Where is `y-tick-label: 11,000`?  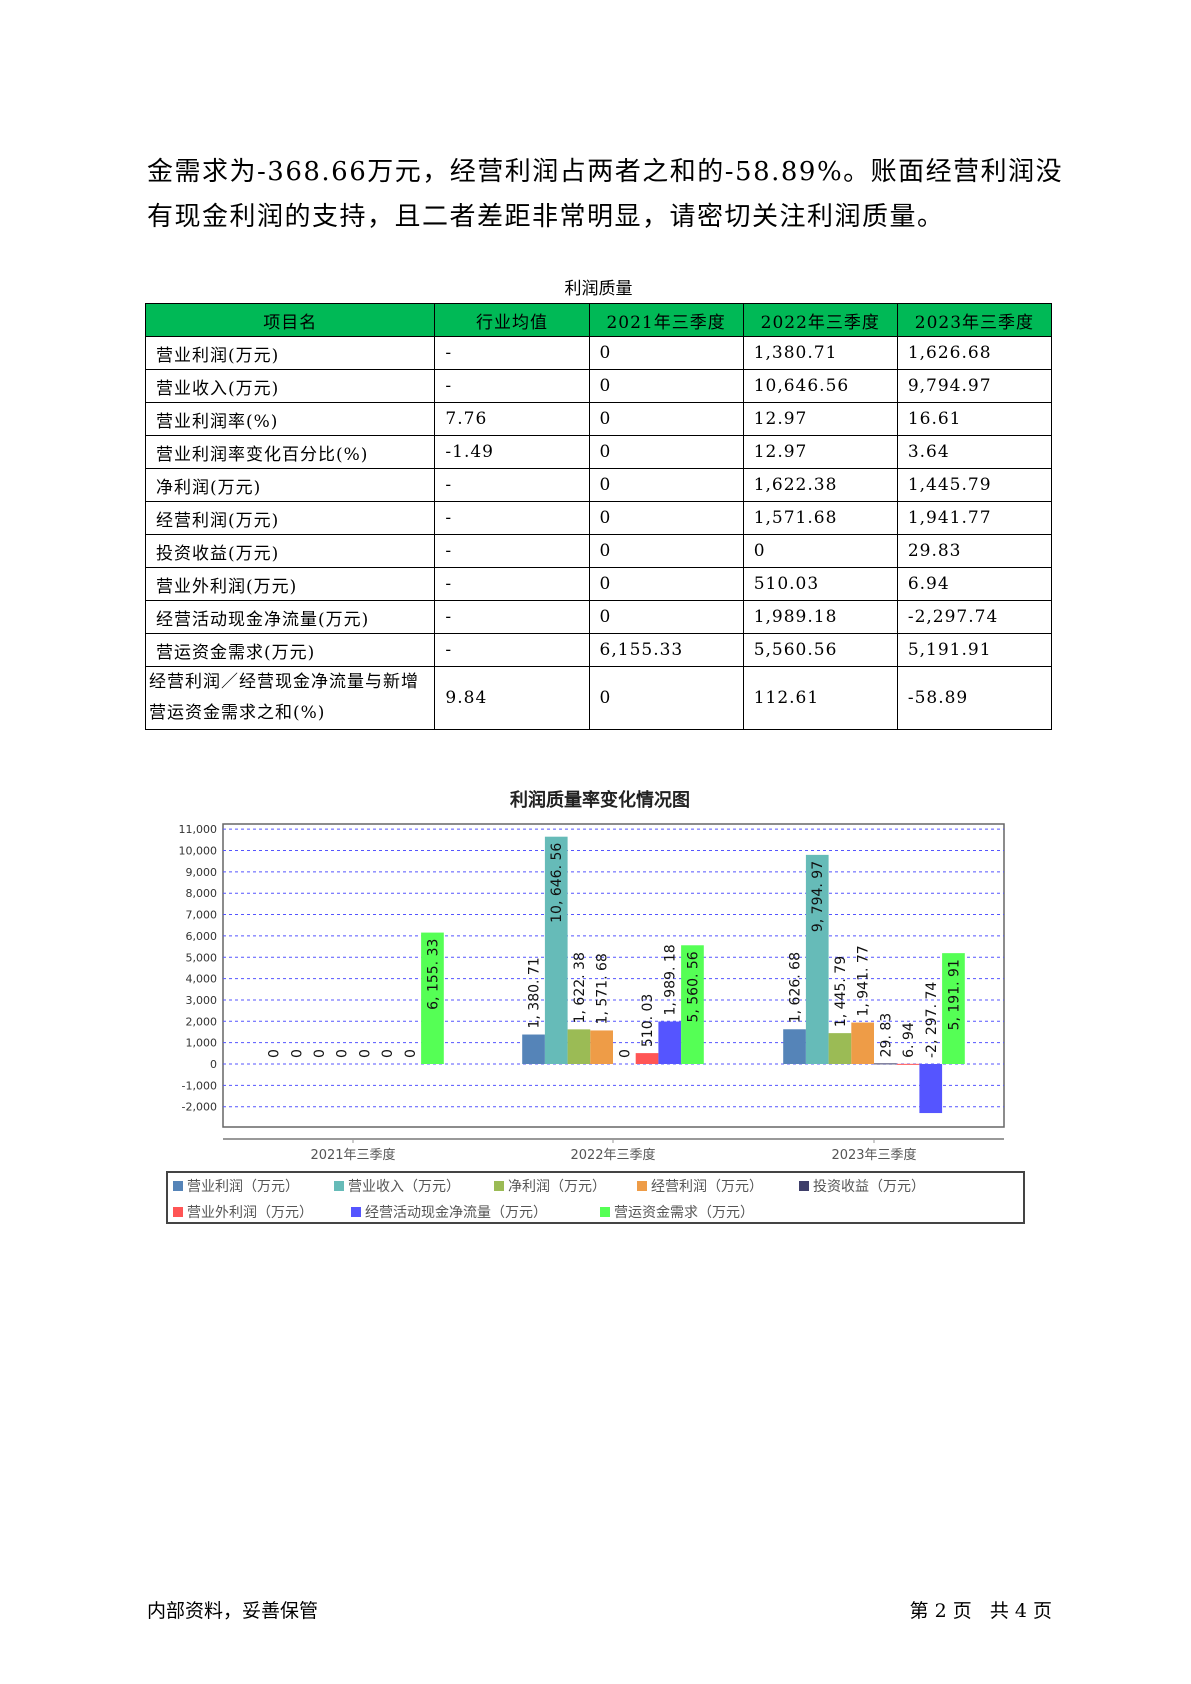
y-tick-label: 11,000 is located at coordinates (198, 829).